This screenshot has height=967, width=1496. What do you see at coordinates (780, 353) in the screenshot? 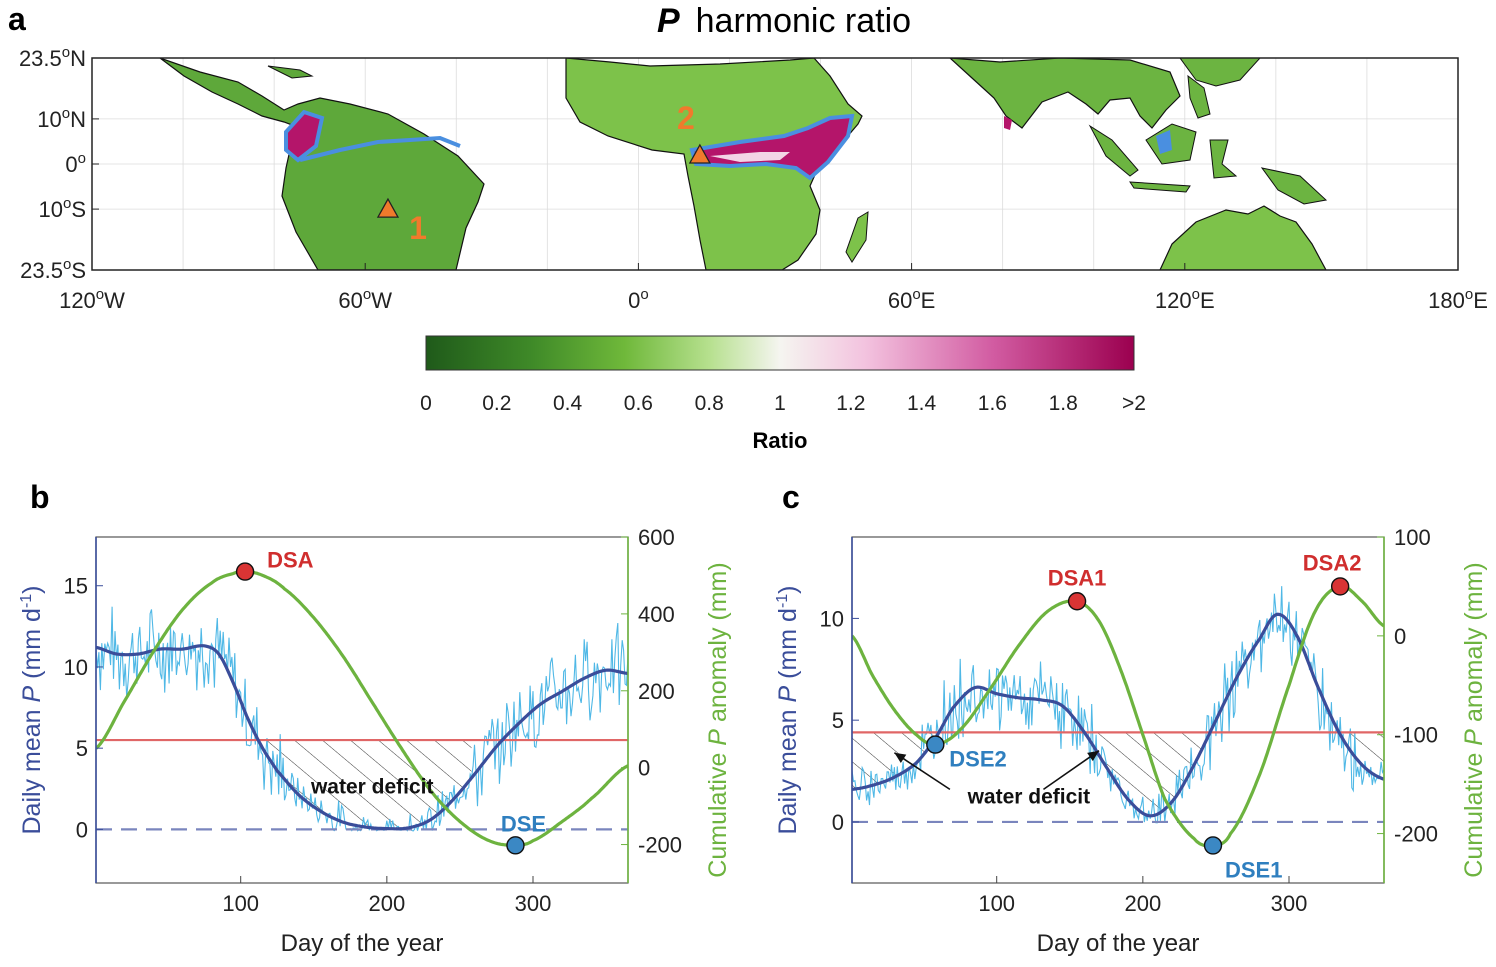
I see `colorbar` at bounding box center [780, 353].